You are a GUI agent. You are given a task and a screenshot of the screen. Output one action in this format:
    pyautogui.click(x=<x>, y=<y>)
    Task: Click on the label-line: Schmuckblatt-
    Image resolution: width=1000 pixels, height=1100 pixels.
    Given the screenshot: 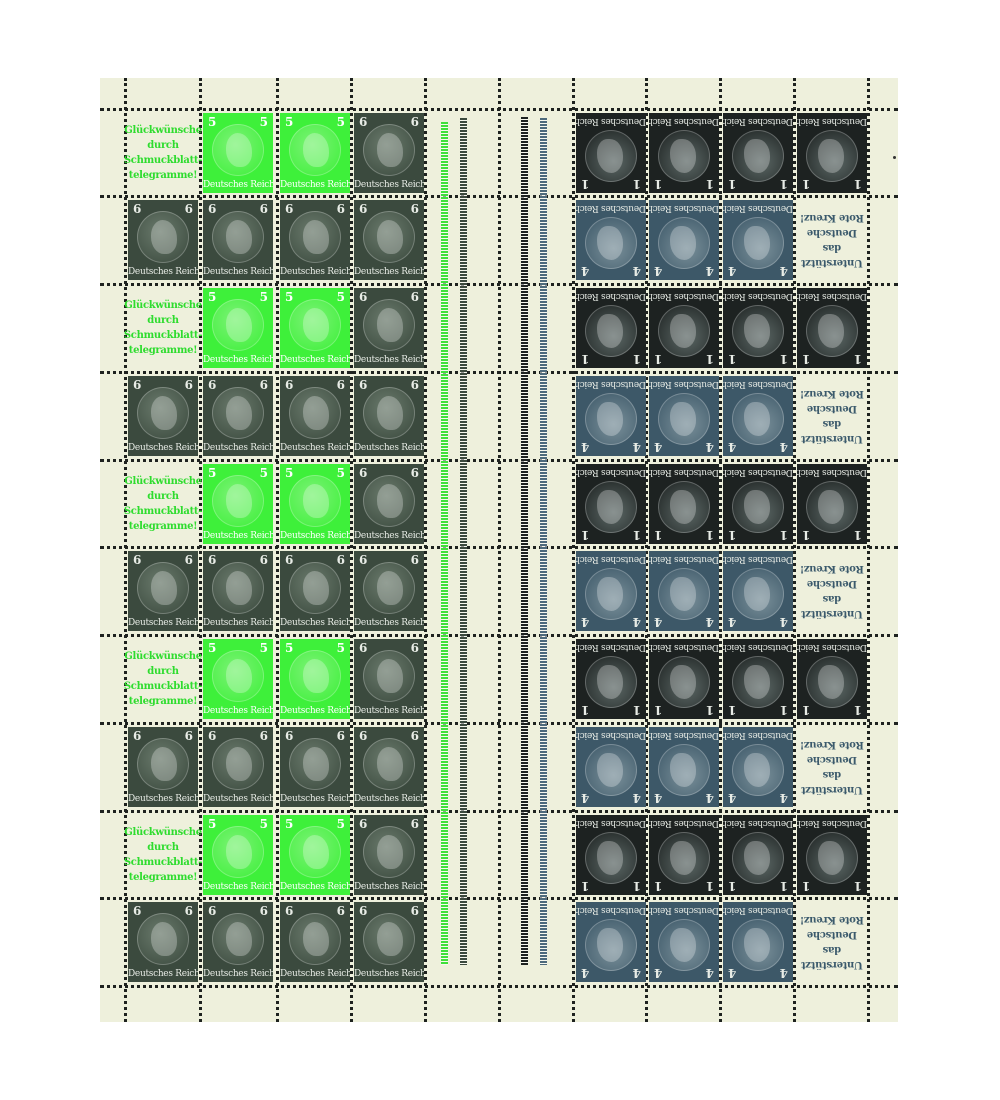 What is the action you would take?
    pyautogui.click(x=163, y=686)
    